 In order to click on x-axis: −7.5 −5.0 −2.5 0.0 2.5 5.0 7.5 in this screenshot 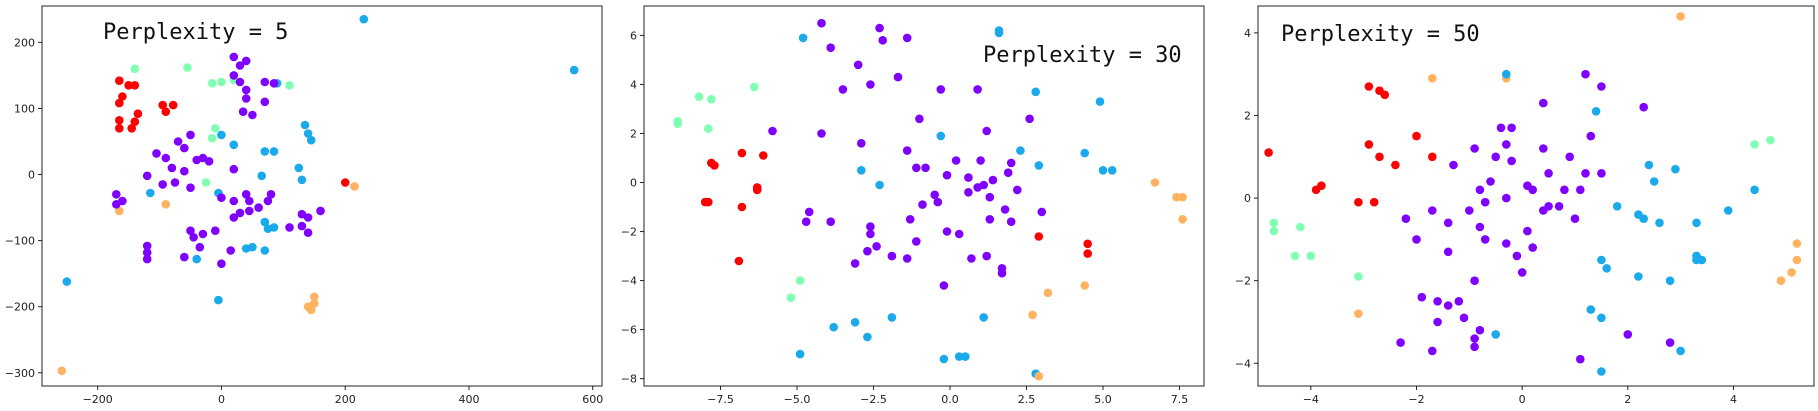, I will do `click(947, 396)`.